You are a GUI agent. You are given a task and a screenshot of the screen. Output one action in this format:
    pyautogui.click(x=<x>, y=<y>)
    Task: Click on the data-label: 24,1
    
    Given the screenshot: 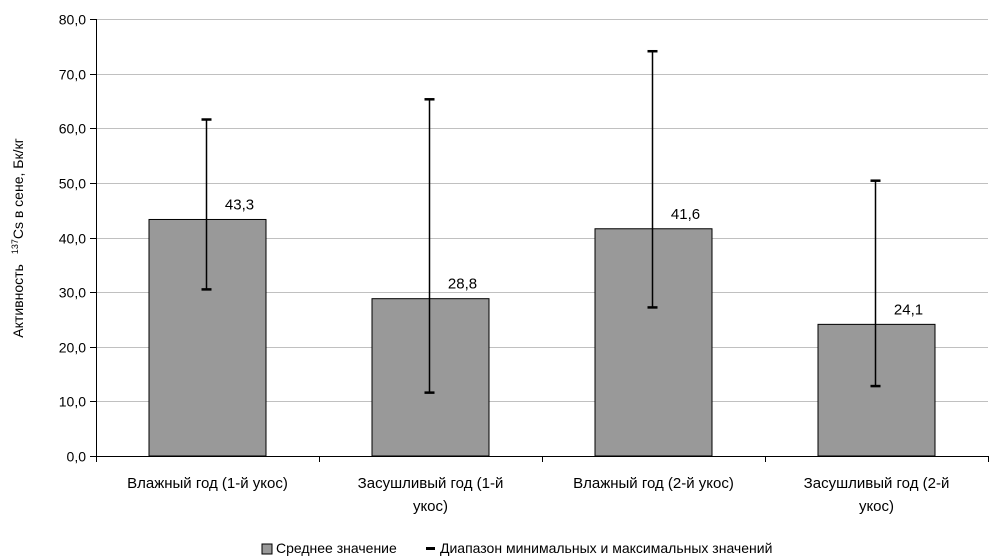 What is the action you would take?
    pyautogui.click(x=908, y=309)
    